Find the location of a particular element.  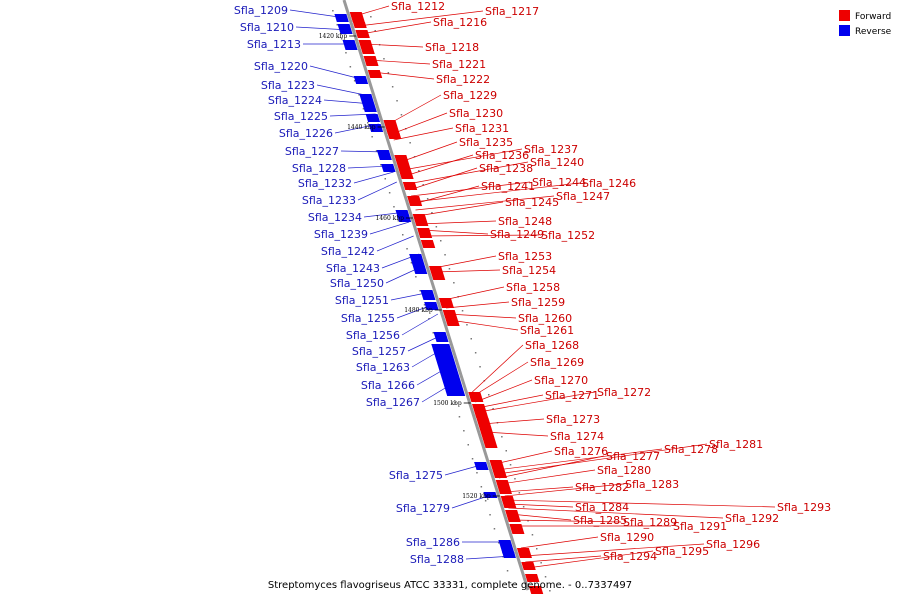

reverse-gene-label: Sfla_1227 is located at coordinates (312, 151).